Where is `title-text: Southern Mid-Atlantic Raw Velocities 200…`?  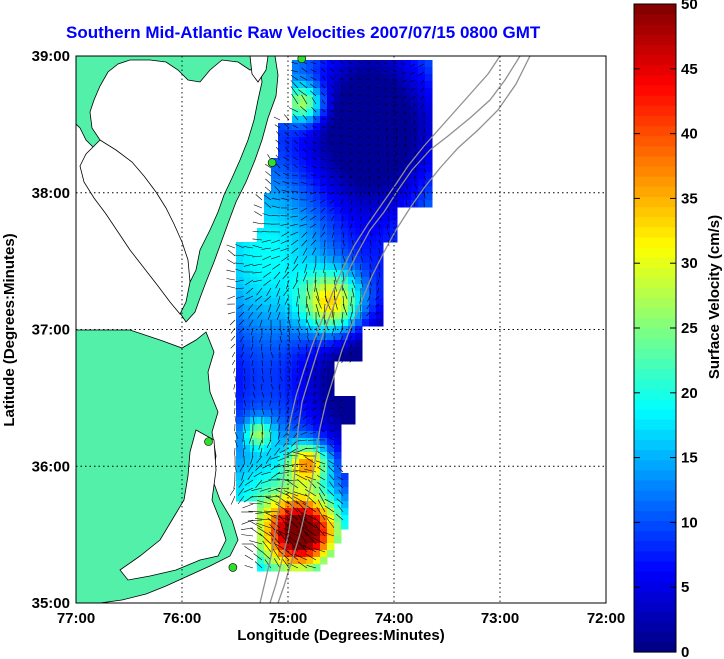 title-text: Southern Mid-Atlantic Raw Velocities 200… is located at coordinates (303, 32).